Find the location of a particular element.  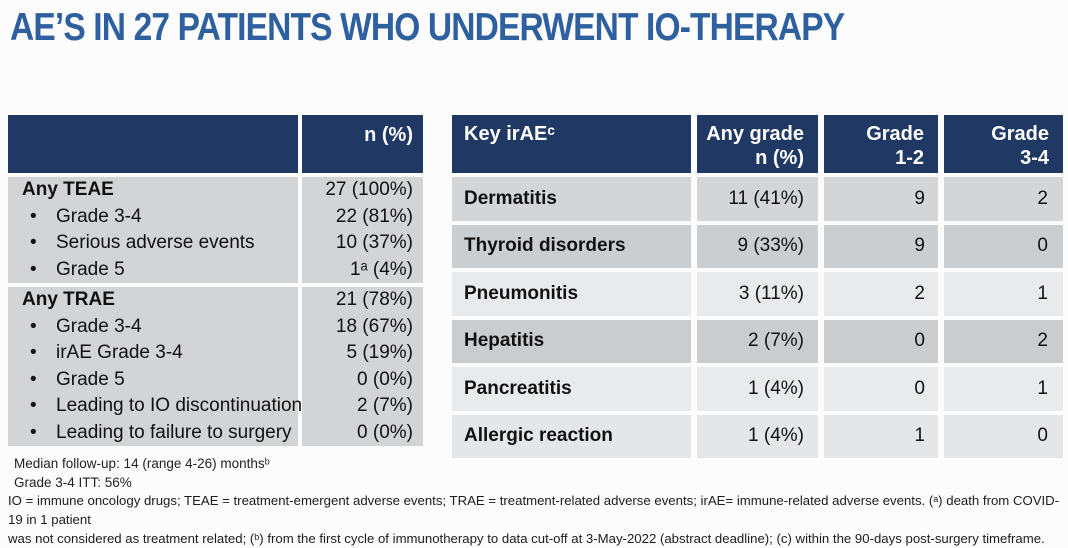

irae-name: Thyroid disorders is located at coordinates (571, 246).